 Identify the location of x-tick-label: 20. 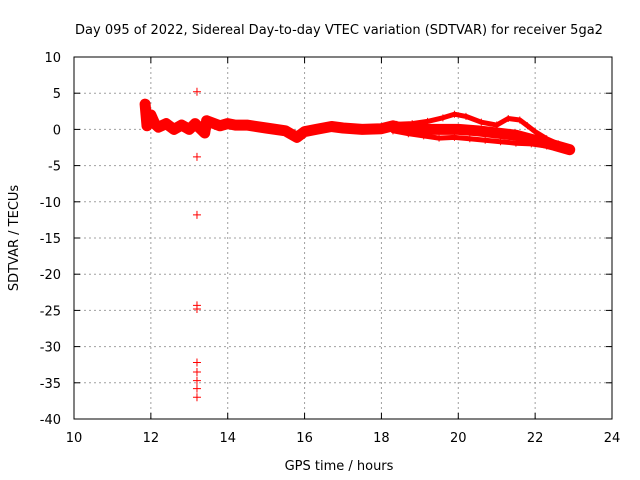
(458, 438).